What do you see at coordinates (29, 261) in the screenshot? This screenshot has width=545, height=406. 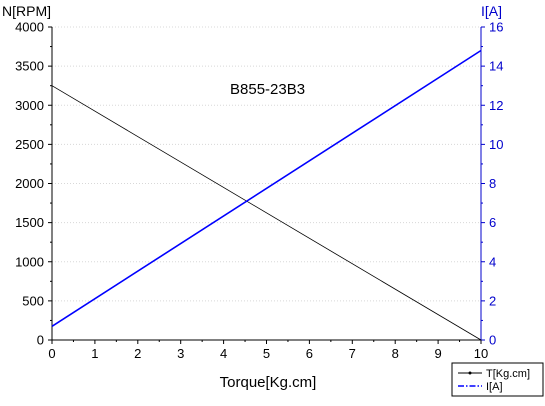 I see `y-tick-label-2: 1000` at bounding box center [29, 261].